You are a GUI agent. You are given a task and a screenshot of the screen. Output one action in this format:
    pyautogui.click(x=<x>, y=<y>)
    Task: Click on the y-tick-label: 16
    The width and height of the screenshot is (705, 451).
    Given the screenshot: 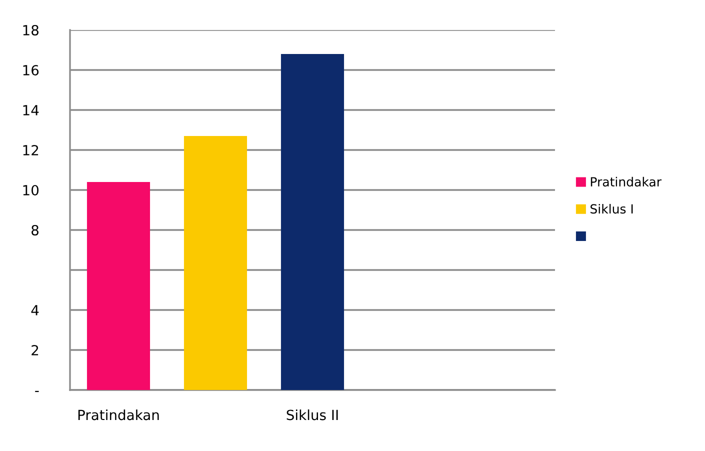 What is the action you would take?
    pyautogui.click(x=31, y=70)
    